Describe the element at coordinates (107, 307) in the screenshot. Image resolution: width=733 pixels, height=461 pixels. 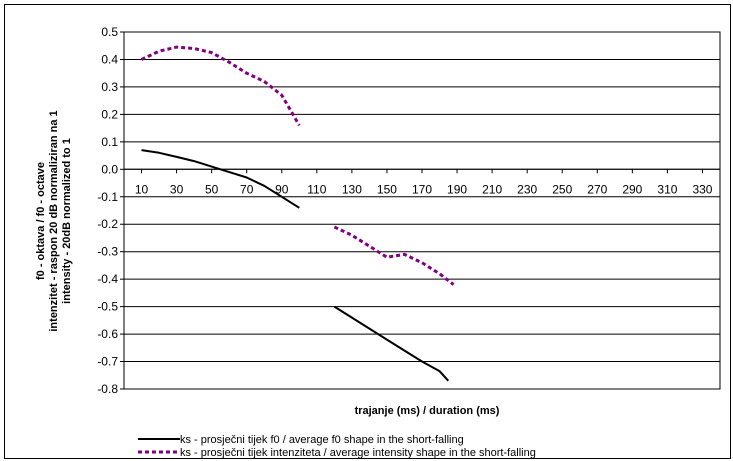
I see `y-tick-label: -0.5` at that location.